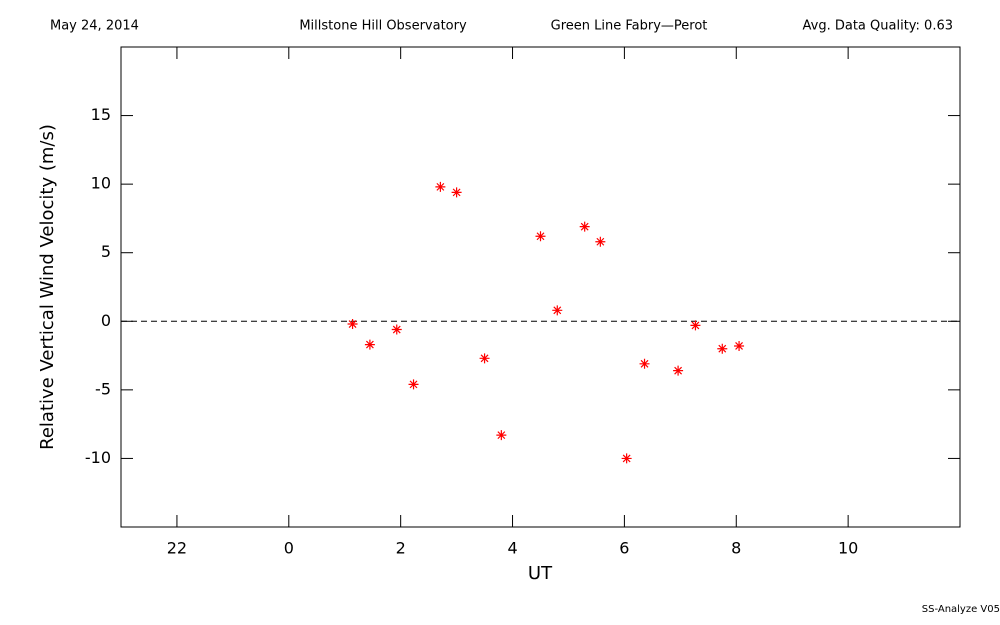 The width and height of the screenshot is (1000, 625). Describe the element at coordinates (401, 548) in the screenshot. I see `x-tick-label: 2` at that location.